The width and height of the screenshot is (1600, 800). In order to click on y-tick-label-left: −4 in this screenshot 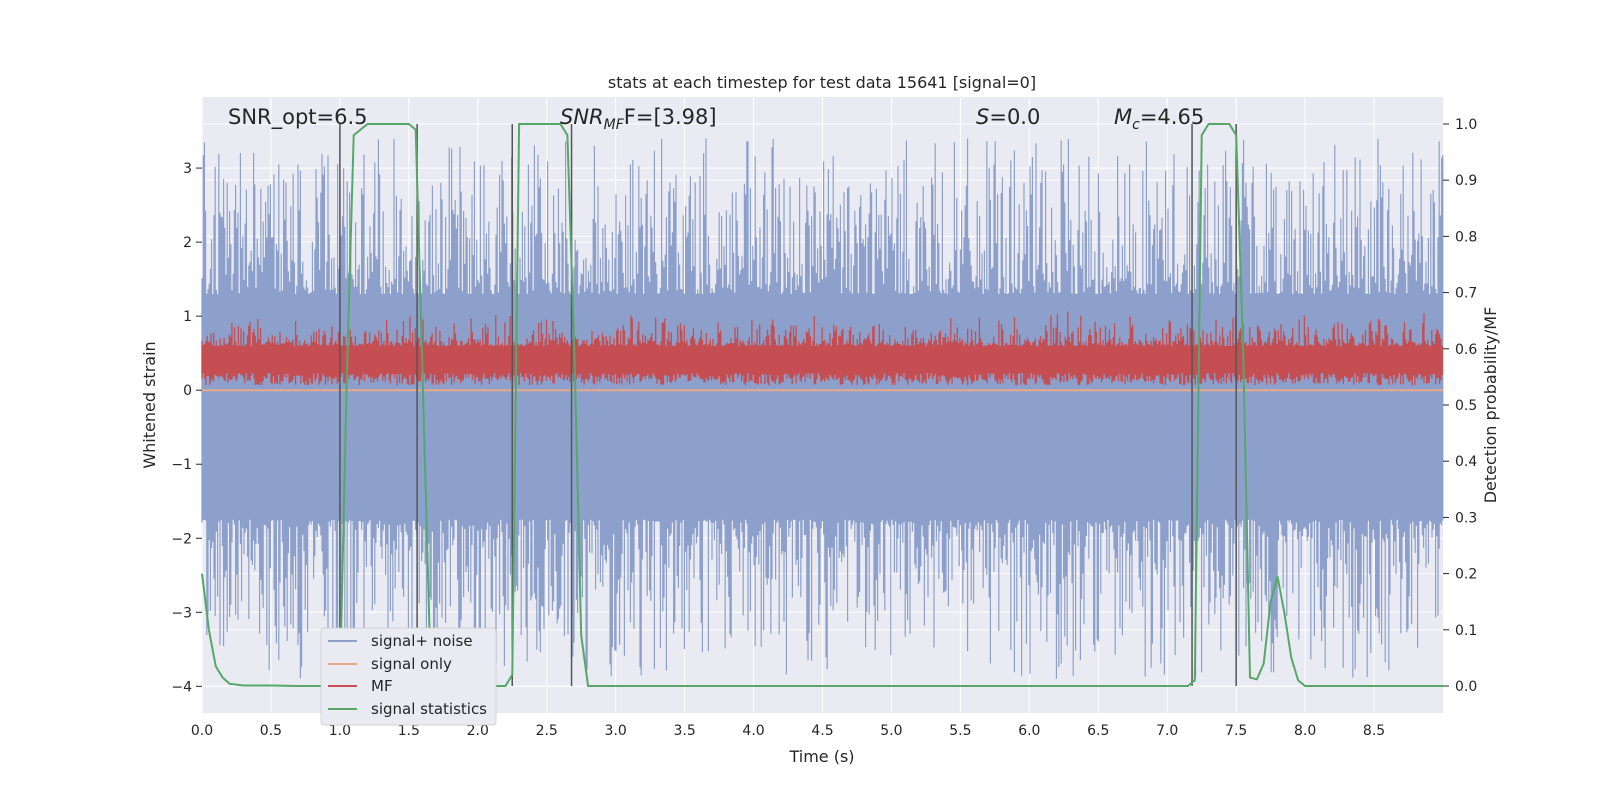, I will do `click(181, 687)`.